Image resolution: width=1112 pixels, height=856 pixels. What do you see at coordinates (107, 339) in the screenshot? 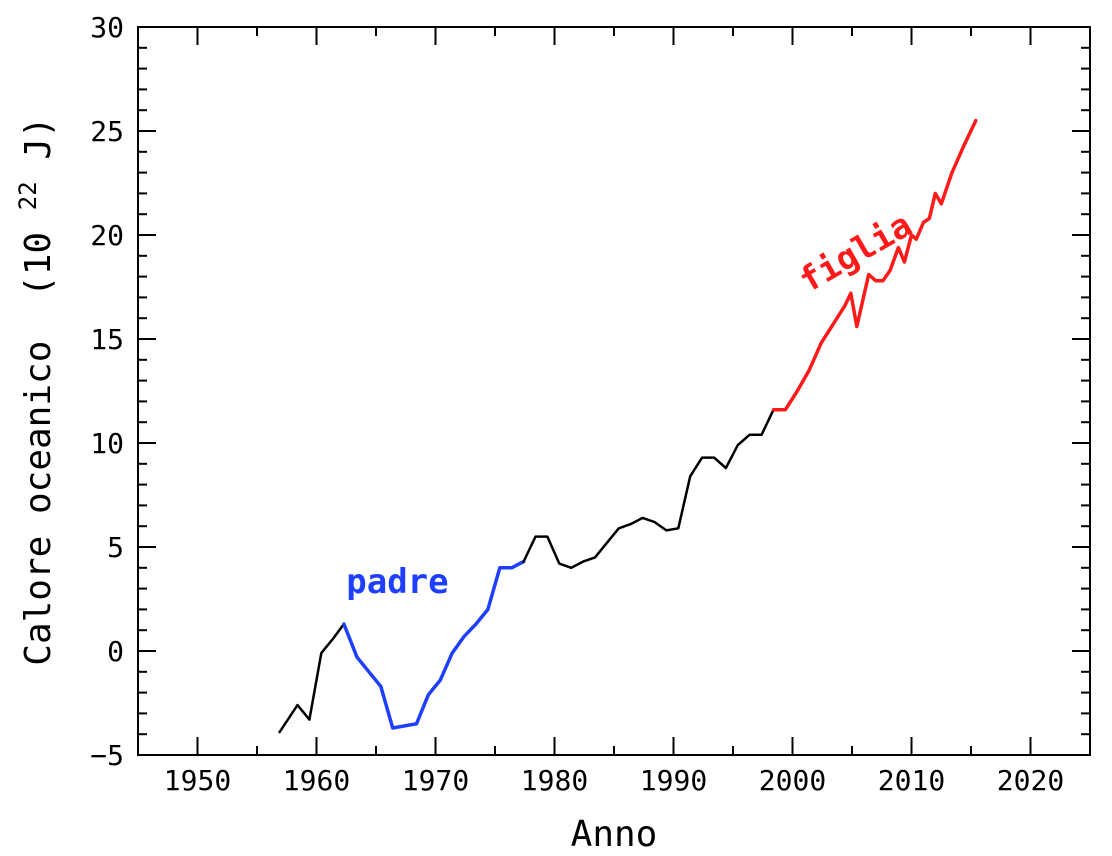
I see `y-tick-label: 15` at bounding box center [107, 339].